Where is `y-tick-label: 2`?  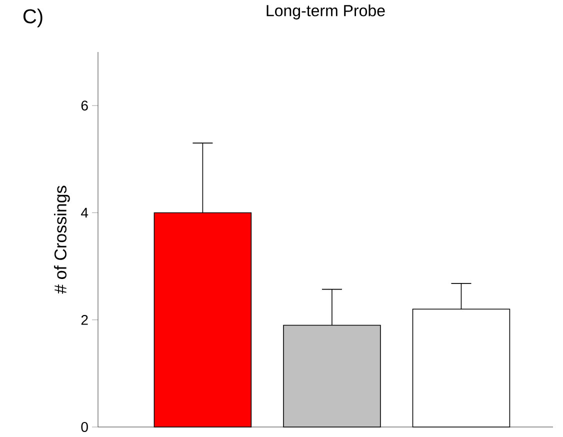
y-tick-label: 2 is located at coordinates (84, 319).